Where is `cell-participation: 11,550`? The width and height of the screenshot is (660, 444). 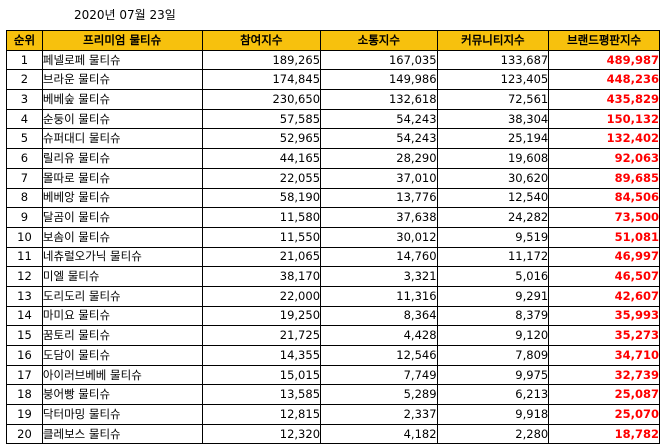 cell-participation: 11,550 is located at coordinates (261, 237).